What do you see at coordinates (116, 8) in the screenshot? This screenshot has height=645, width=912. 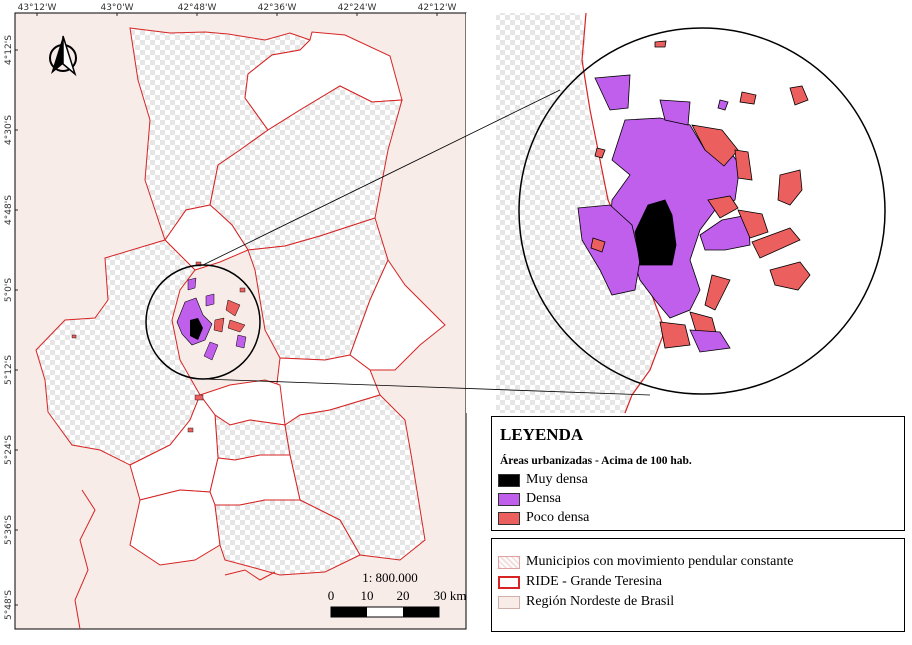 I see `lon-label: 43°0'W` at bounding box center [116, 8].